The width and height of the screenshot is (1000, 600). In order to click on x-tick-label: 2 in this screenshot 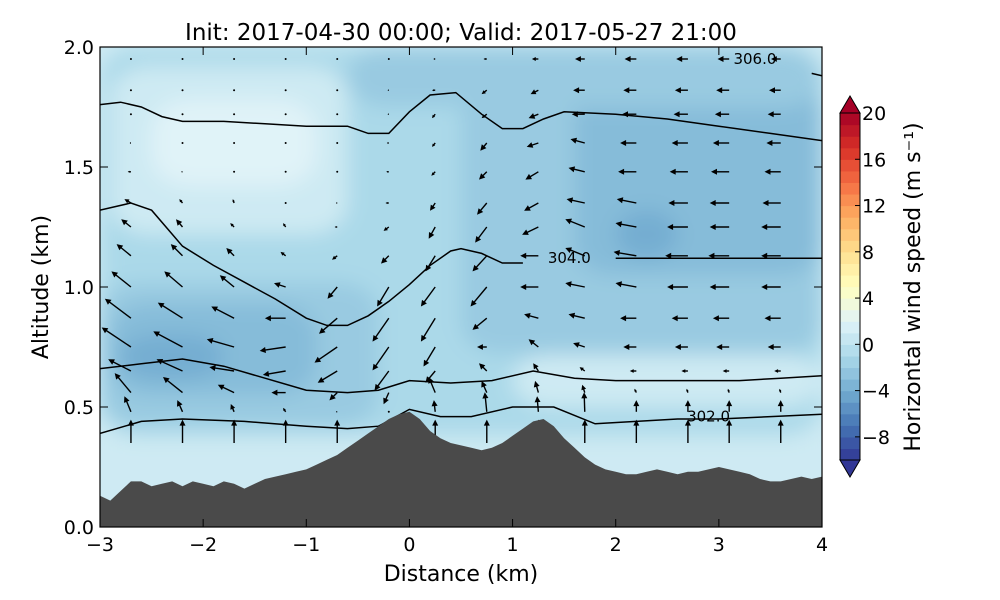, I will do `click(616, 545)`.